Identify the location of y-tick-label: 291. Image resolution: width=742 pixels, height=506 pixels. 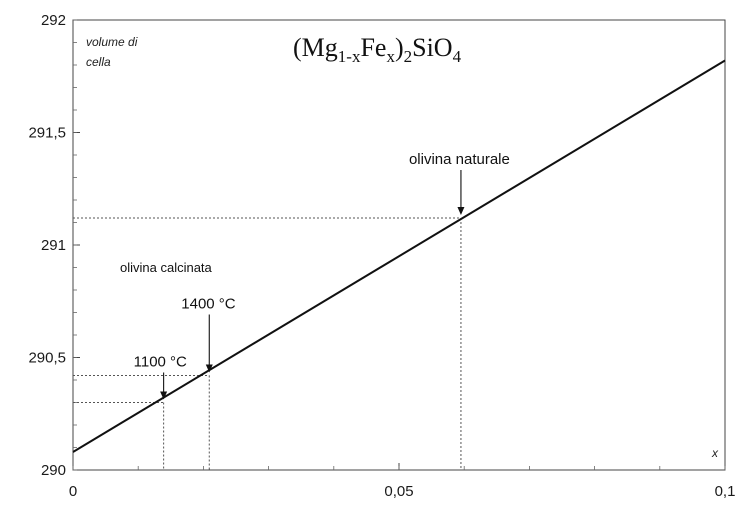
(53, 245).